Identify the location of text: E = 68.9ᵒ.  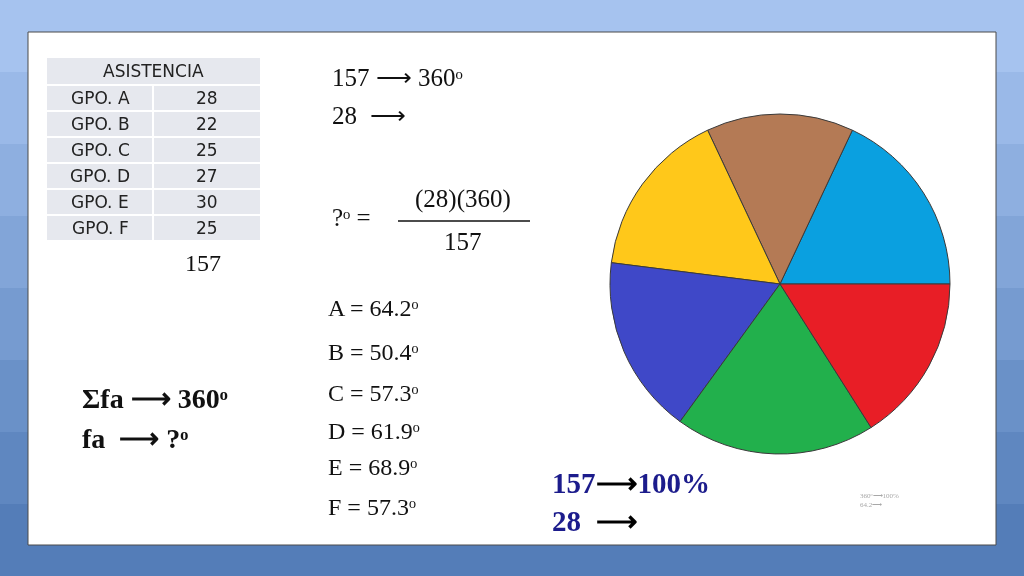
(373, 467).